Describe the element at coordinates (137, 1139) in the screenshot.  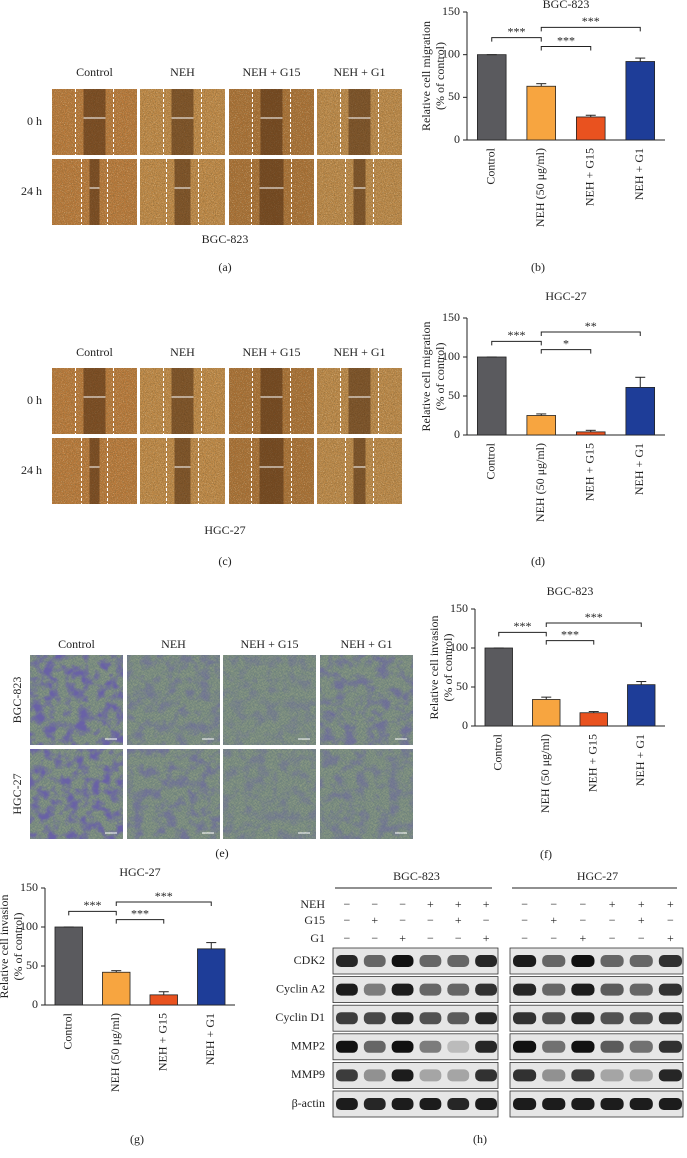
I see `panel-label: (g)` at that location.